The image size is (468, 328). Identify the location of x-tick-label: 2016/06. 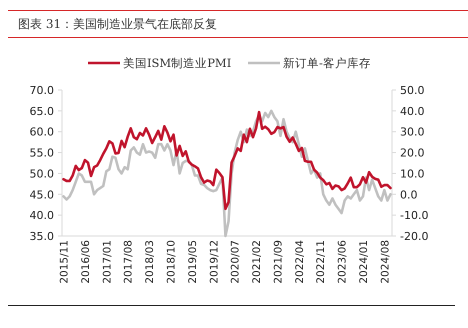
(86, 262).